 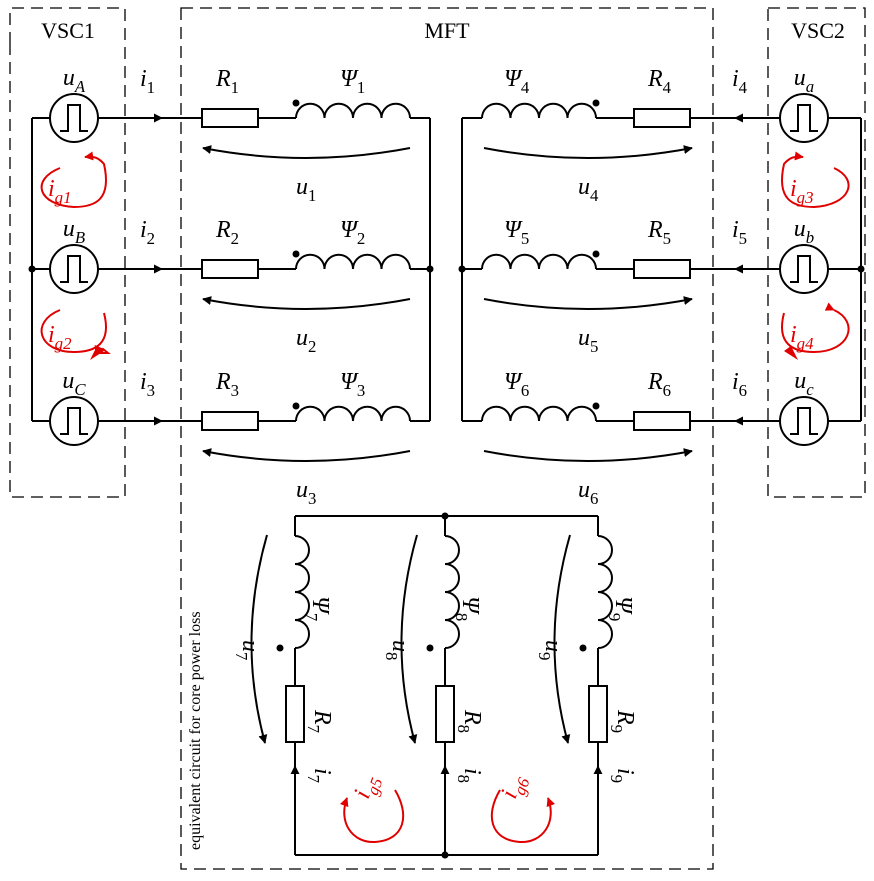 I want to click on loop-current-label: ig4, so click(x=802, y=337).